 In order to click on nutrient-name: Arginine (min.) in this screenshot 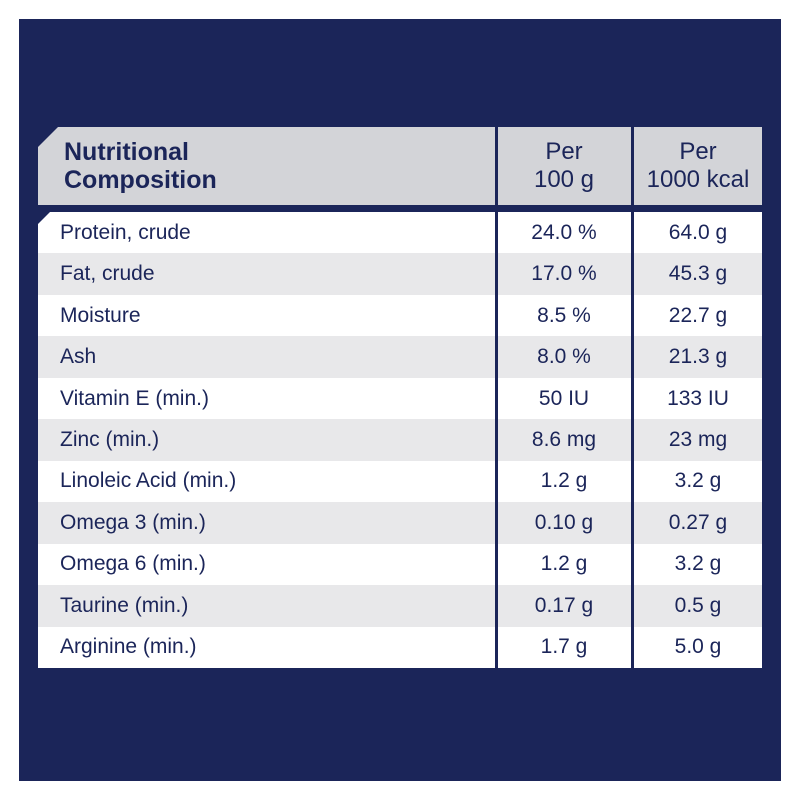, I will do `click(128, 647)`.